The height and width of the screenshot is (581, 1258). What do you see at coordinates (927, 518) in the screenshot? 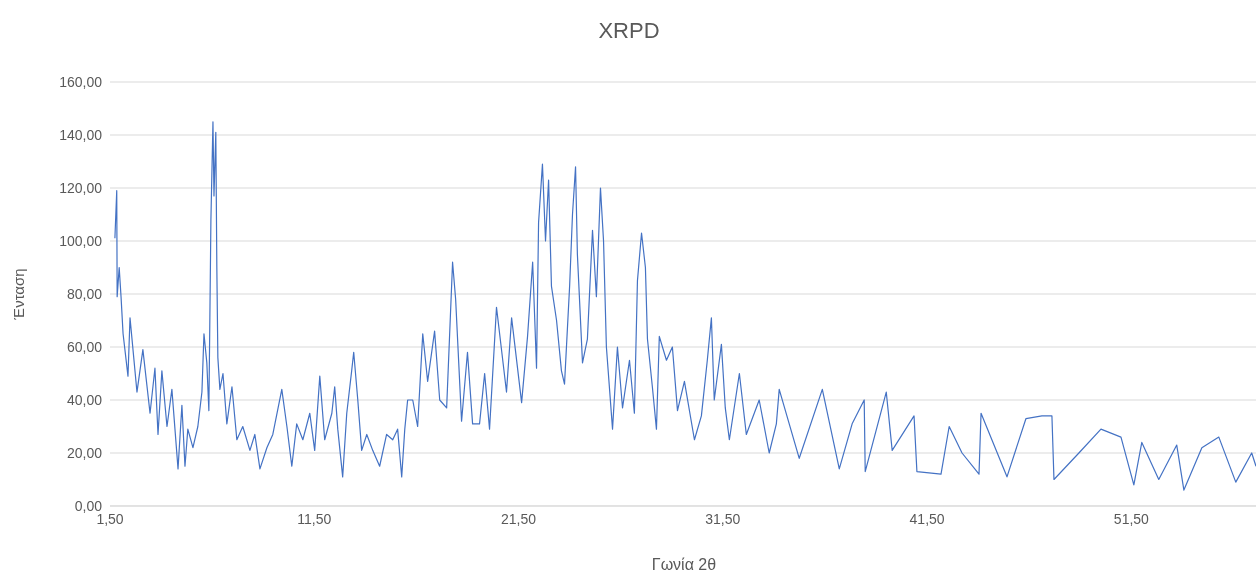
I see `x-tick-label: 41,50` at bounding box center [927, 518].